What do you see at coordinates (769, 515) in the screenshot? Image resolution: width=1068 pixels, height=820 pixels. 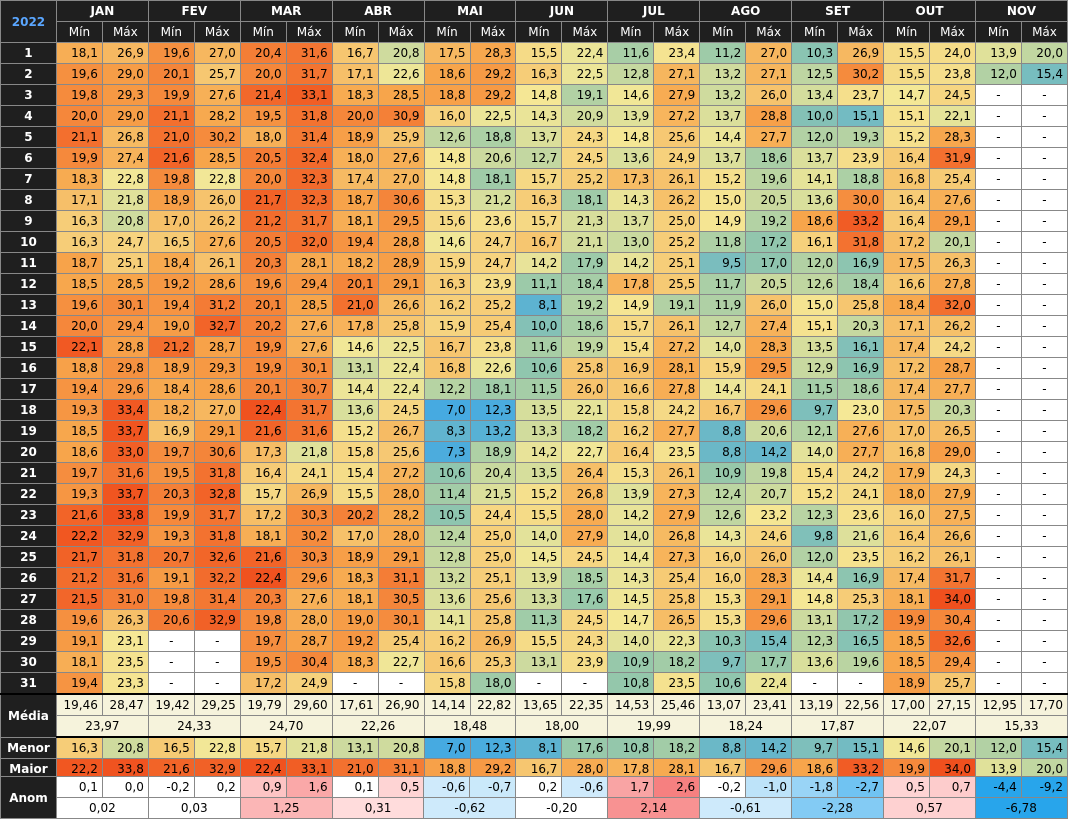 I see `max-temp-cell: 23,2` at bounding box center [769, 515].